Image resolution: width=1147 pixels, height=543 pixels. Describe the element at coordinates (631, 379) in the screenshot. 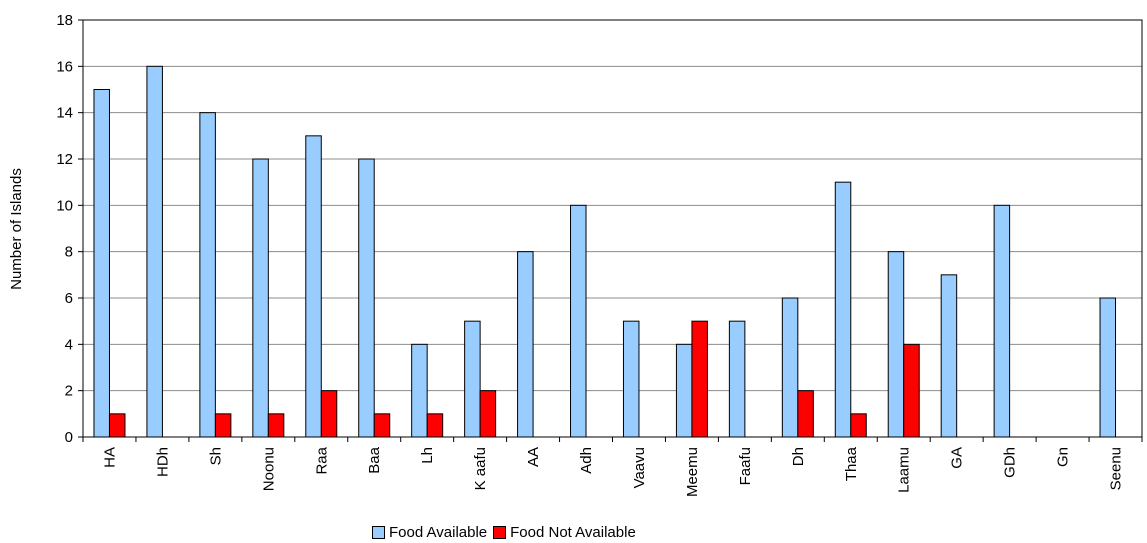

I see `bar-food-available-vaavu` at that location.